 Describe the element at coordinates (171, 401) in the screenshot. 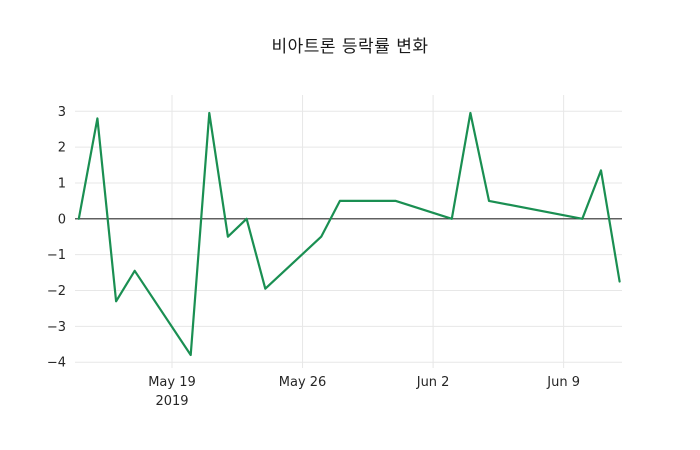

I see `x-tick-sublabel: 2019` at that location.